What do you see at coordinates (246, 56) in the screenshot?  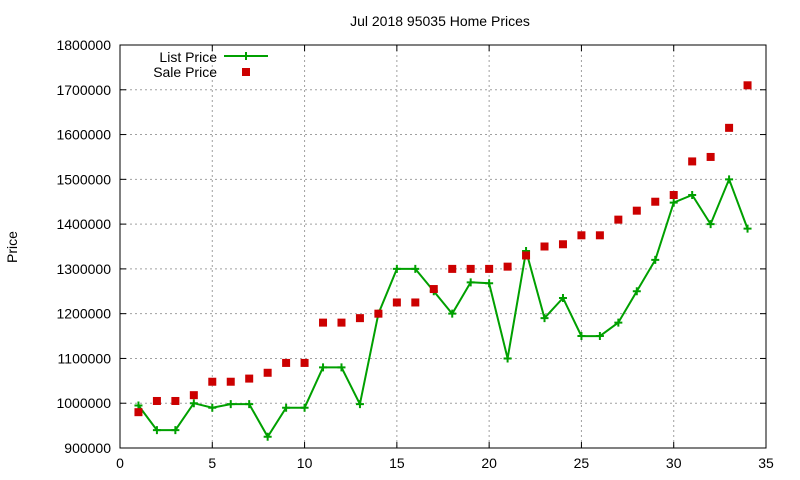 I see `legend-plus-marker` at bounding box center [246, 56].